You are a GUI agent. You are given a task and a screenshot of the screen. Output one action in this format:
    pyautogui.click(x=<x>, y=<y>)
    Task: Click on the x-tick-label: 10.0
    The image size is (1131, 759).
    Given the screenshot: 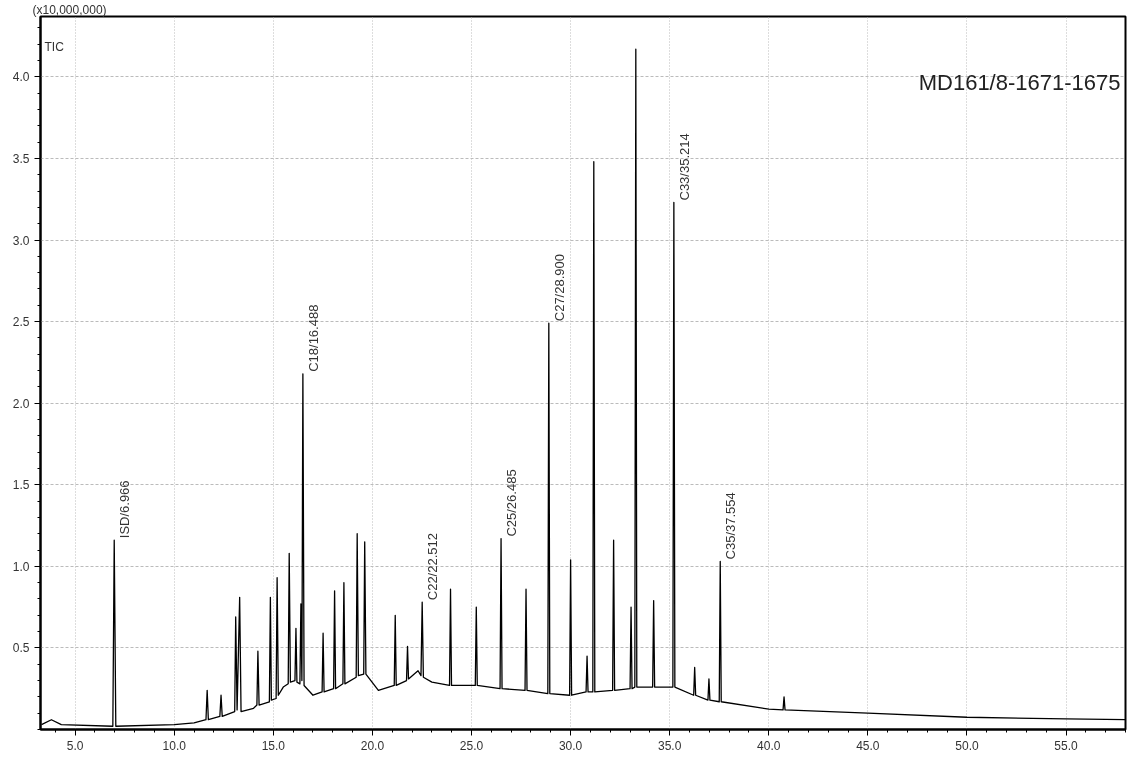 What is the action you would take?
    pyautogui.click(x=174, y=745)
    